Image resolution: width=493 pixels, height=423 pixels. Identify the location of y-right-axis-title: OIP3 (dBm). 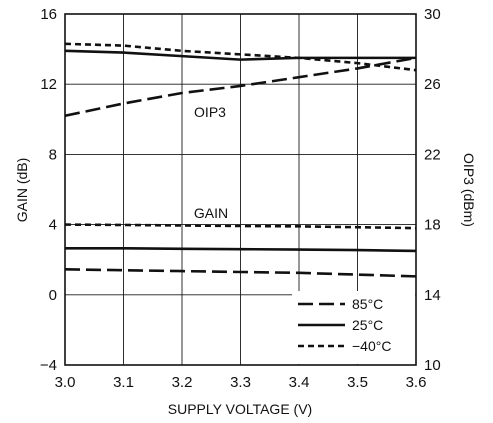
(469, 190).